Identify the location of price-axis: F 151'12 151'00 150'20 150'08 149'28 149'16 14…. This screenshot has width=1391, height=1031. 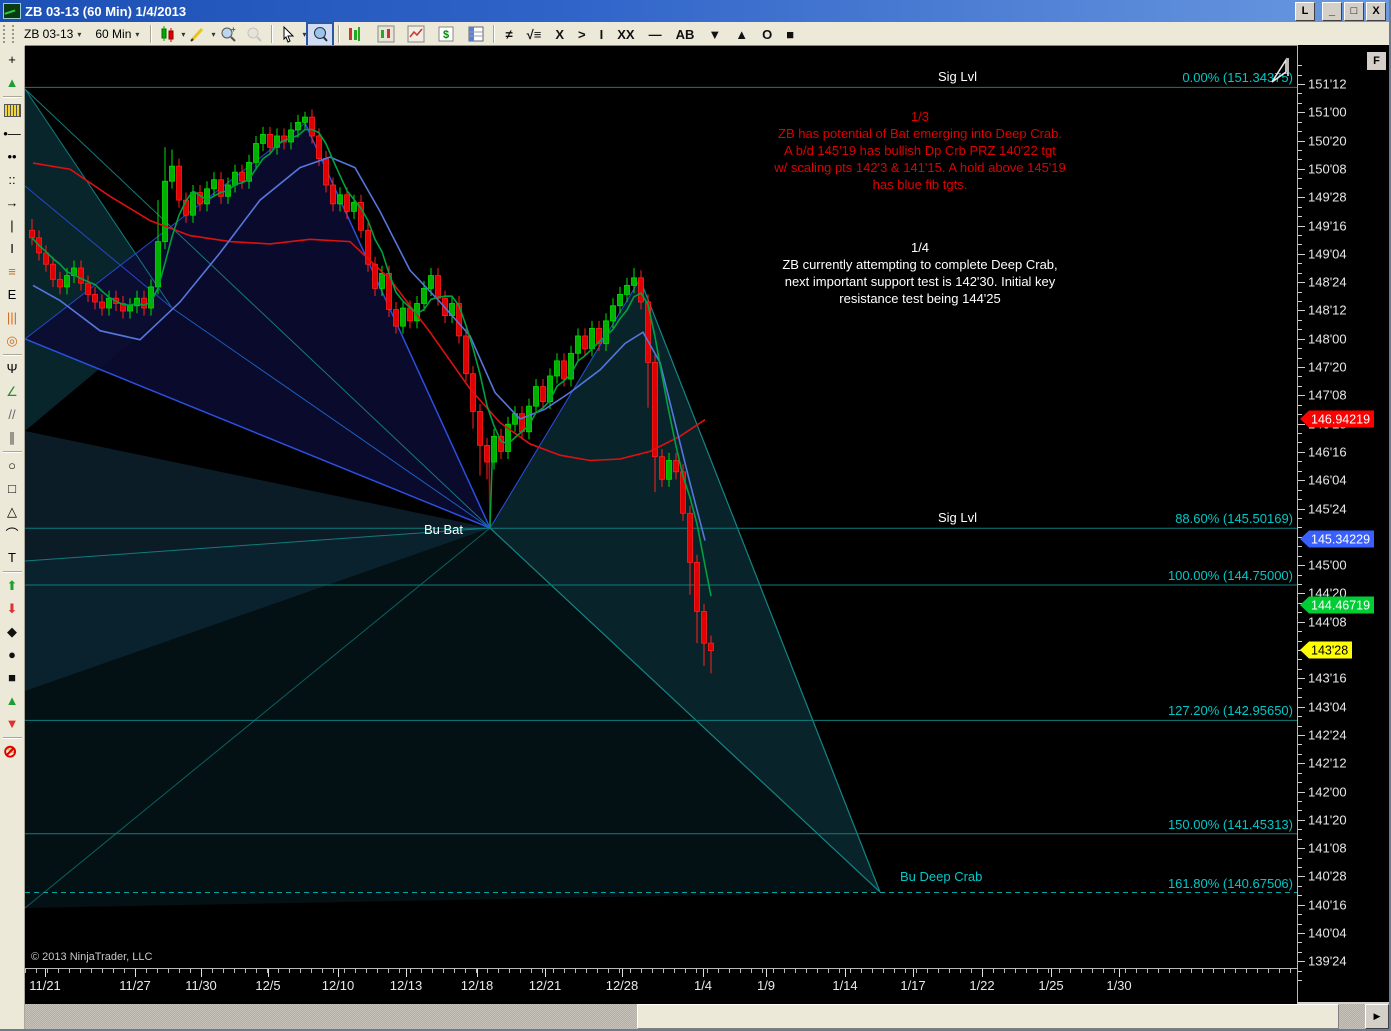
(1343, 523).